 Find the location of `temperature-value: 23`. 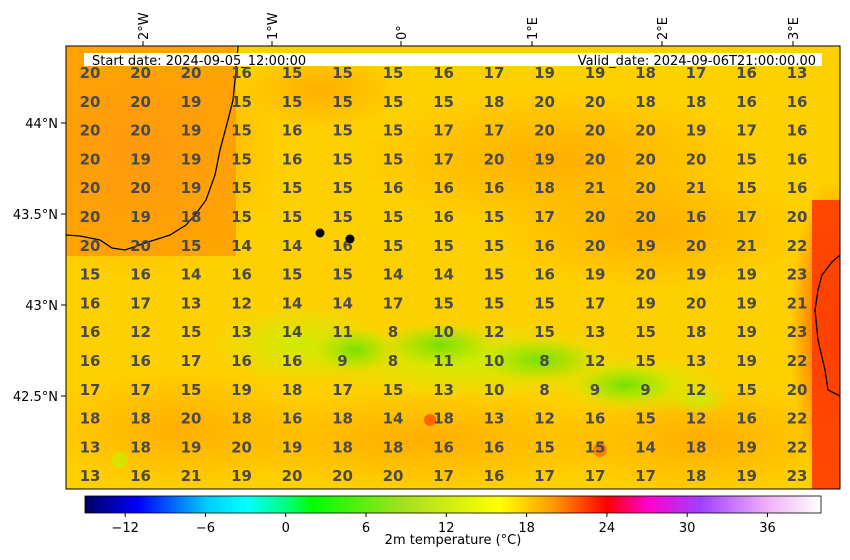

temperature-value: 23 is located at coordinates (797, 275).